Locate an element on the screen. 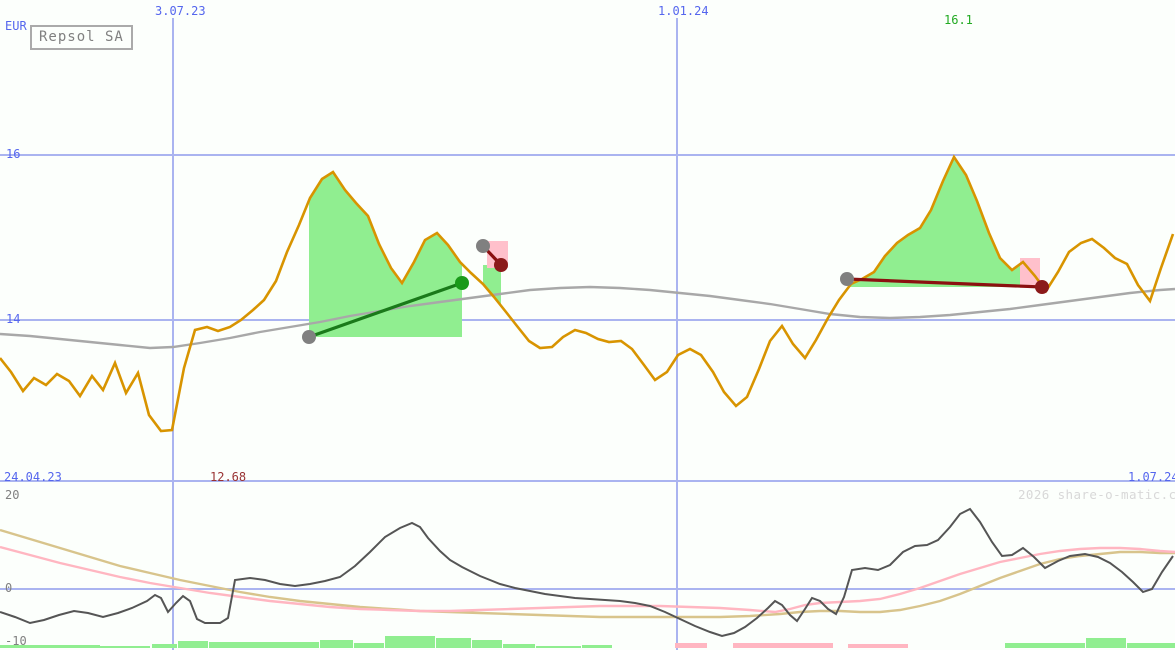  indicator-y-tick-0: 0 is located at coordinates (9, 588).